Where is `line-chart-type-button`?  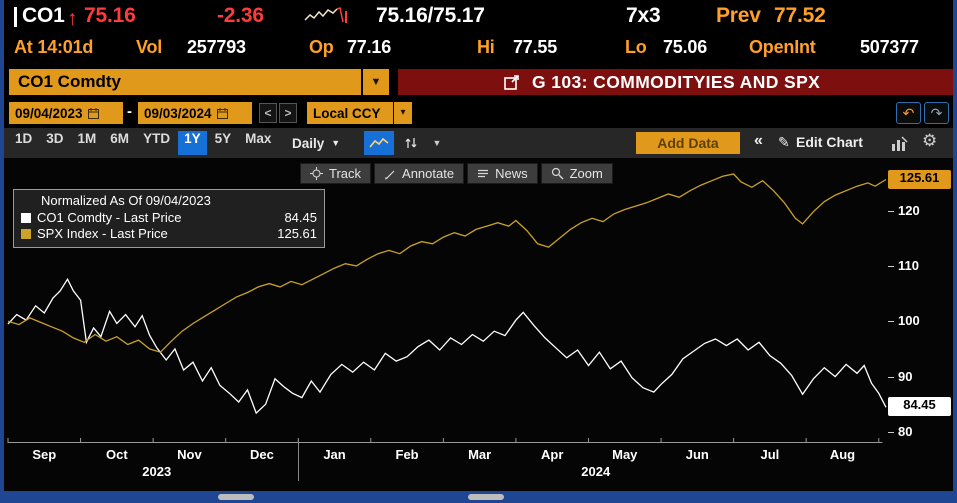
line-chart-type-button is located at coordinates (379, 143).